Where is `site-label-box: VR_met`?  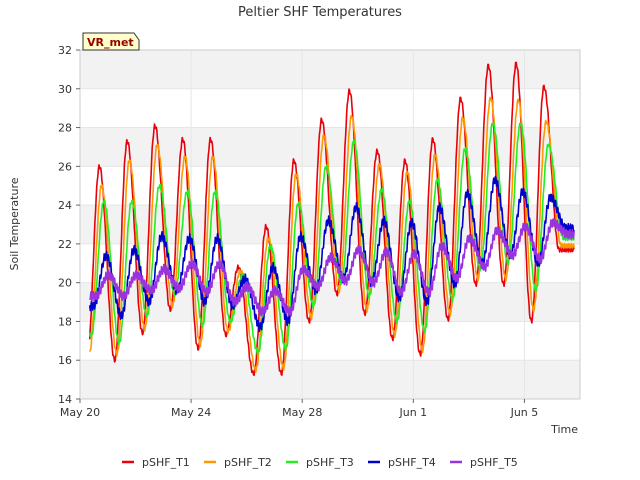 site-label-box: VR_met is located at coordinates (111, 41).